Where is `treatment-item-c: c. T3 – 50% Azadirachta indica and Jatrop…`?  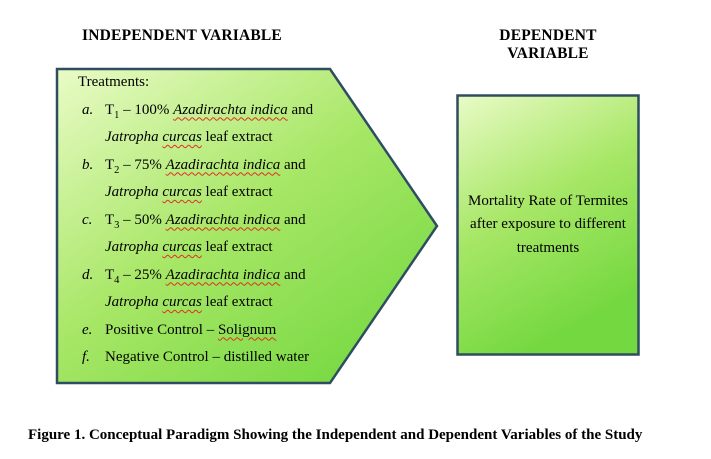 treatment-item-c: c. T3 – 50% Azadirachta indica and Jatrop… is located at coordinates (203, 234).